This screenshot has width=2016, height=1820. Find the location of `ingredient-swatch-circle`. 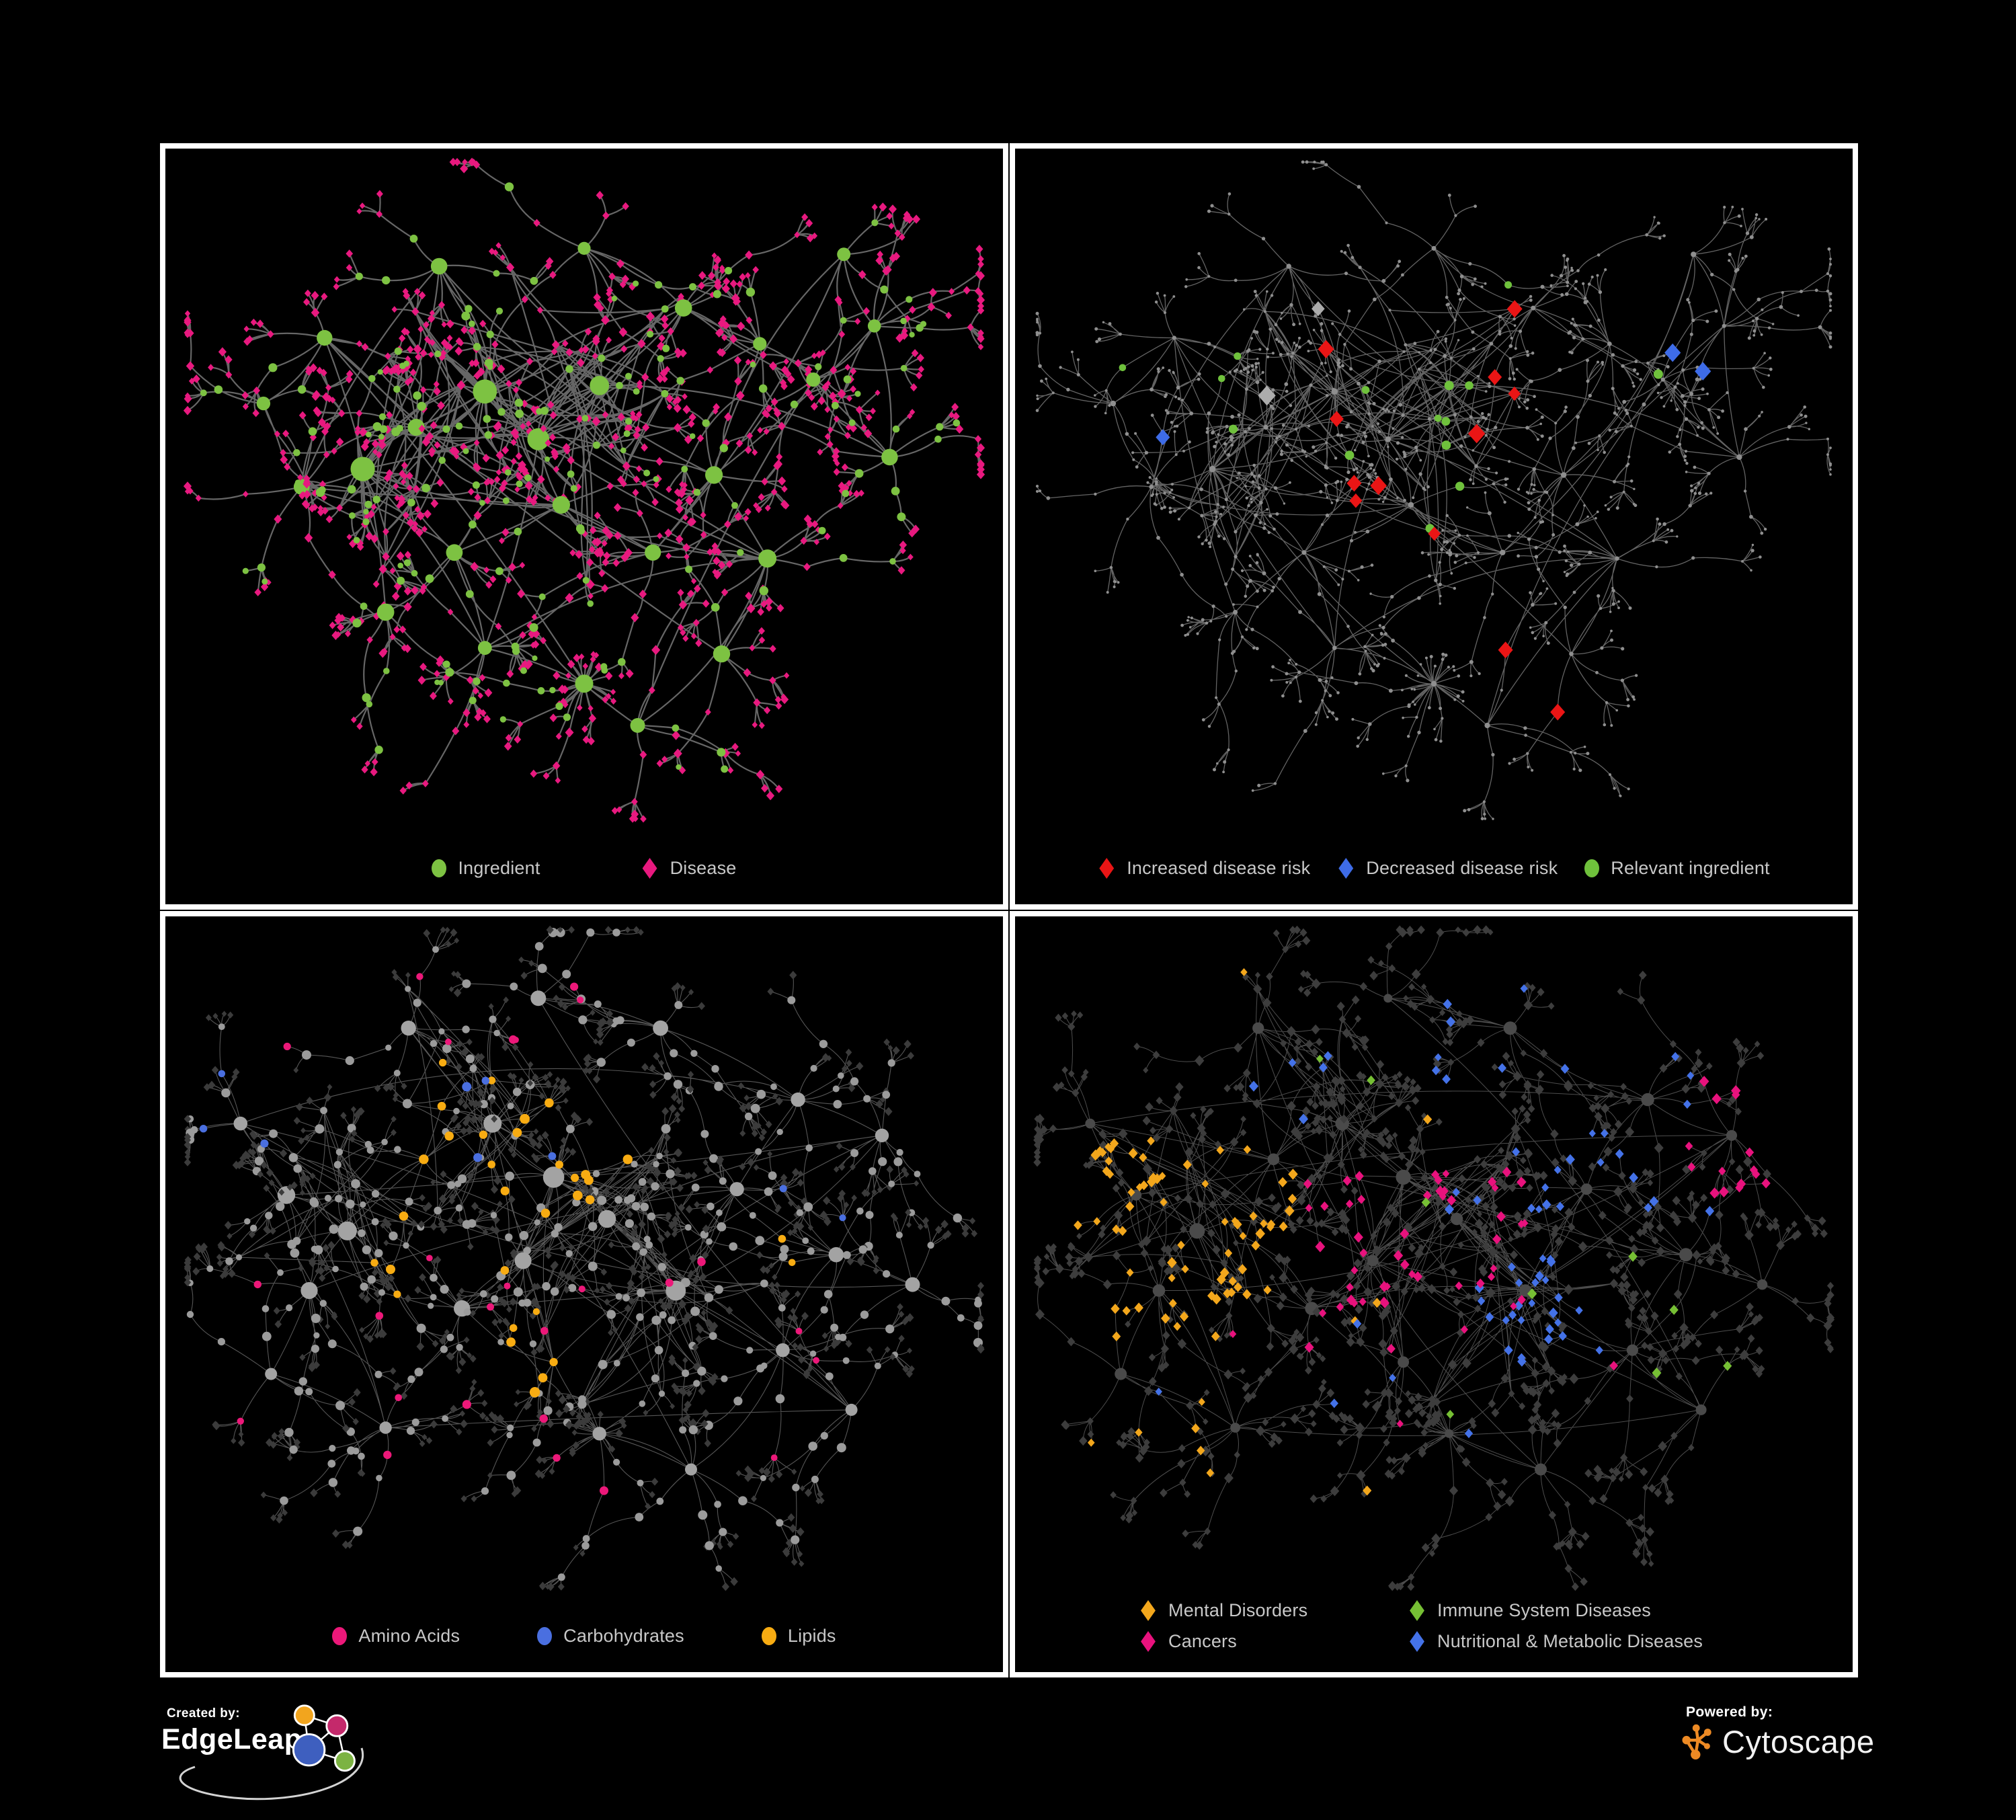

ingredient-swatch-circle is located at coordinates (439, 868).